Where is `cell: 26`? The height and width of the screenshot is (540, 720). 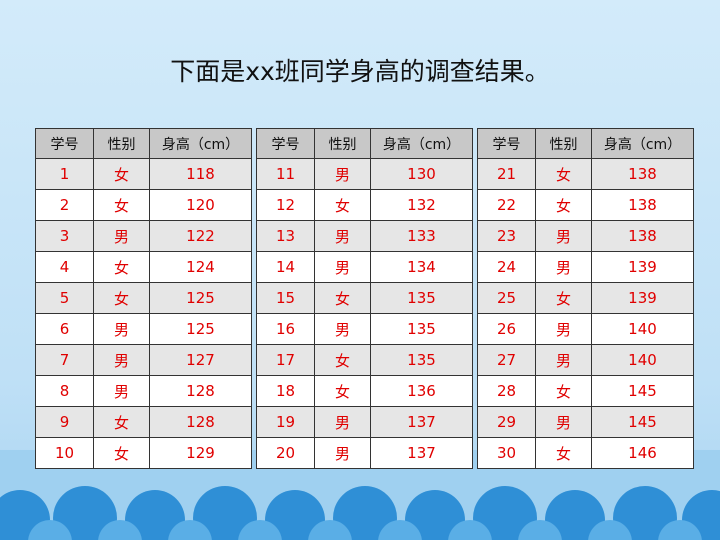 cell: 26 is located at coordinates (506, 329).